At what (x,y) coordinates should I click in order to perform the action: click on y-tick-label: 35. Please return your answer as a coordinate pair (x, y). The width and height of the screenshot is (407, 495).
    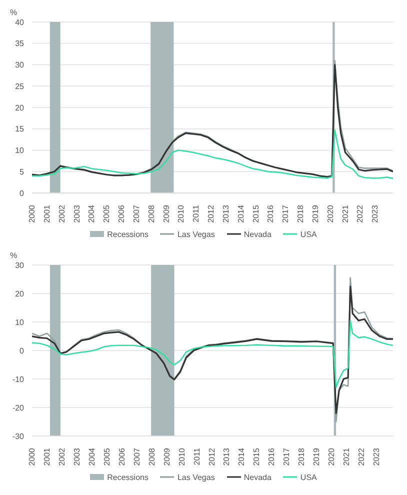
    Looking at the image, I should click on (20, 43).